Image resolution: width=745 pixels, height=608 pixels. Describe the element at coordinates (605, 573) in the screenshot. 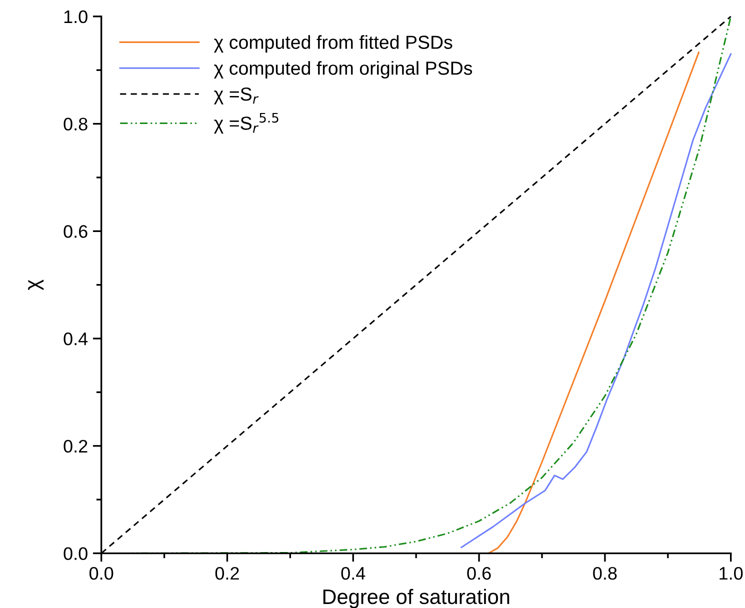

I see `x-tick-label: 0.8` at that location.